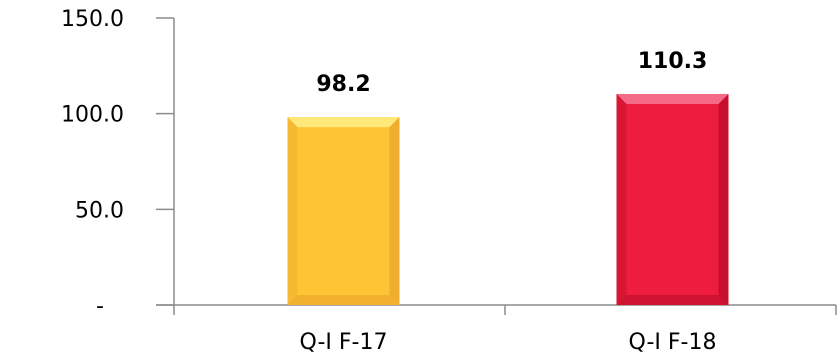 Image resolution: width=840 pixels, height=356 pixels. Describe the element at coordinates (673, 61) in the screenshot. I see `bar-value-label: 110.3` at that location.